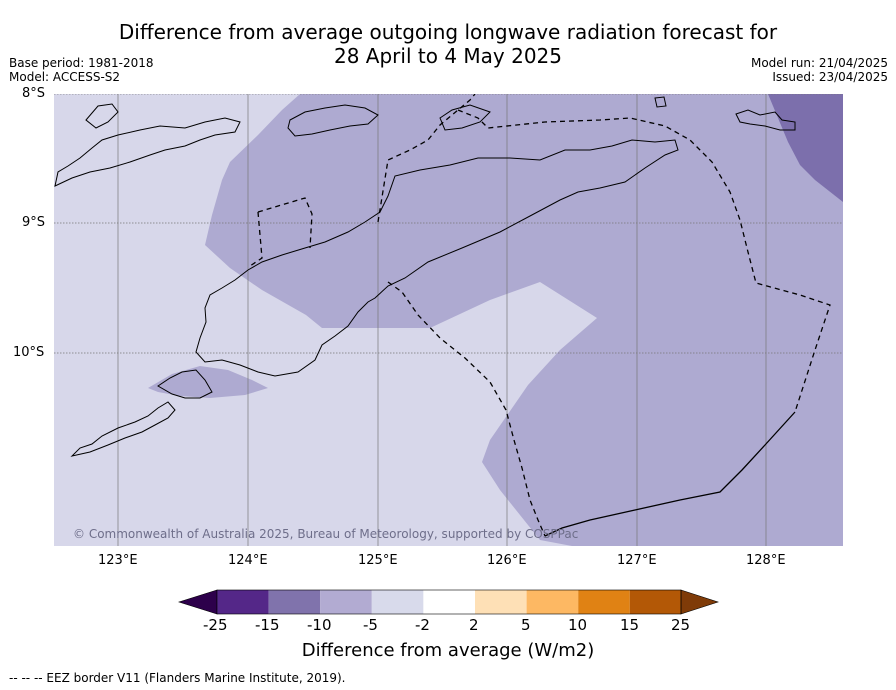 Image resolution: width=896 pixels, height=690 pixels. What do you see at coordinates (198, 602) in the screenshot?
I see `colorbar-extend-low` at bounding box center [198, 602].